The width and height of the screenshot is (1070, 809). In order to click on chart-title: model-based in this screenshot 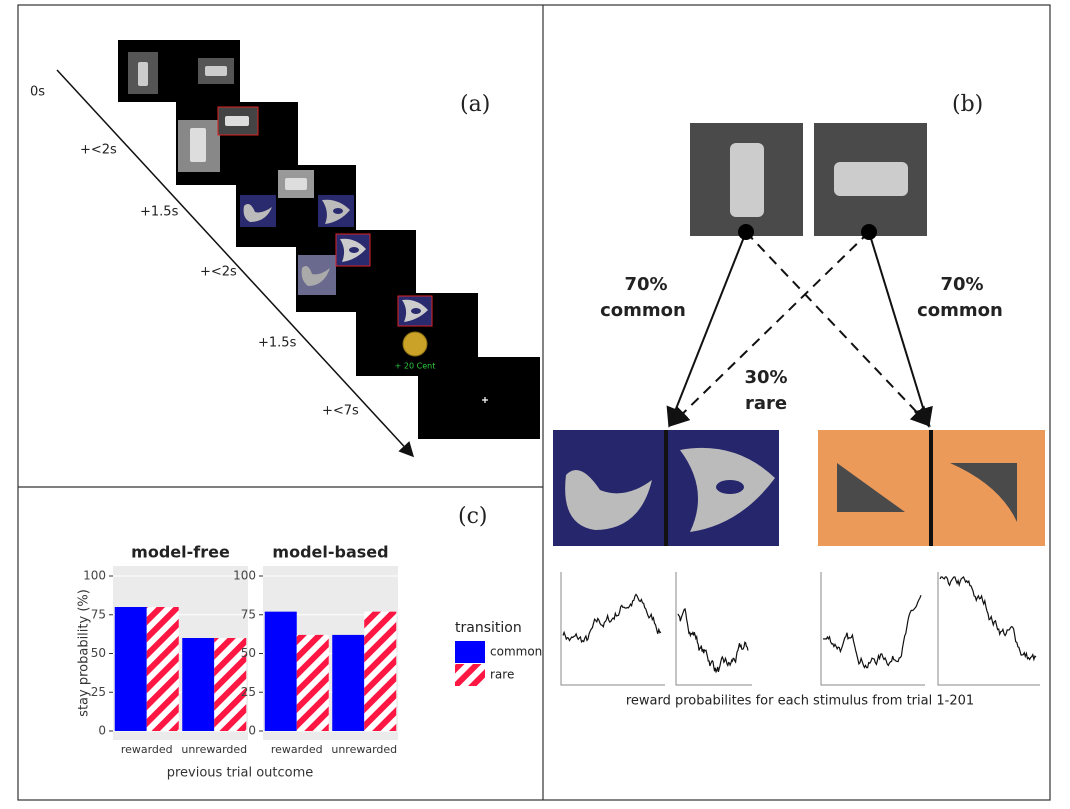, I will do `click(330, 552)`.